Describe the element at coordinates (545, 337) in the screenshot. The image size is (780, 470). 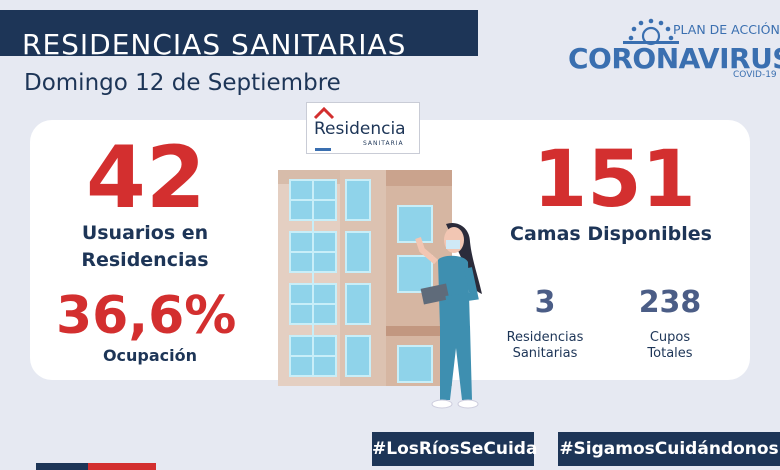
I see `residencias-label-line1: Residencias` at that location.